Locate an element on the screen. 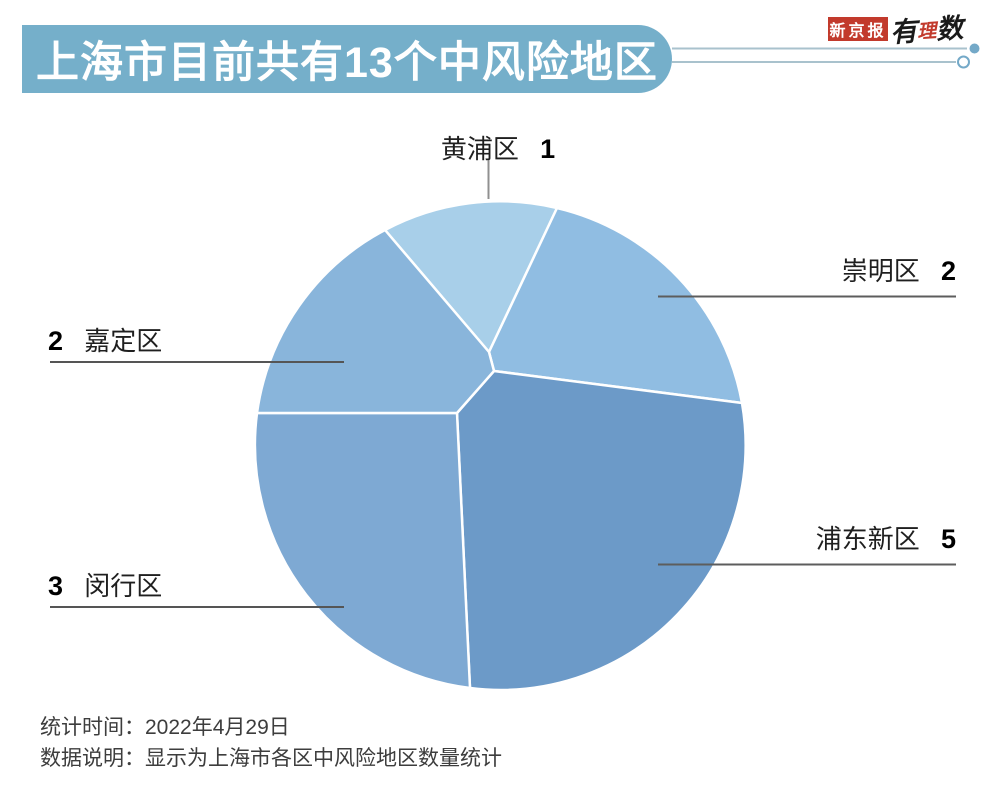 Image resolution: width=1000 pixels, height=812 pixels. label-pudong: 浦东新区 5 is located at coordinates (886, 537).